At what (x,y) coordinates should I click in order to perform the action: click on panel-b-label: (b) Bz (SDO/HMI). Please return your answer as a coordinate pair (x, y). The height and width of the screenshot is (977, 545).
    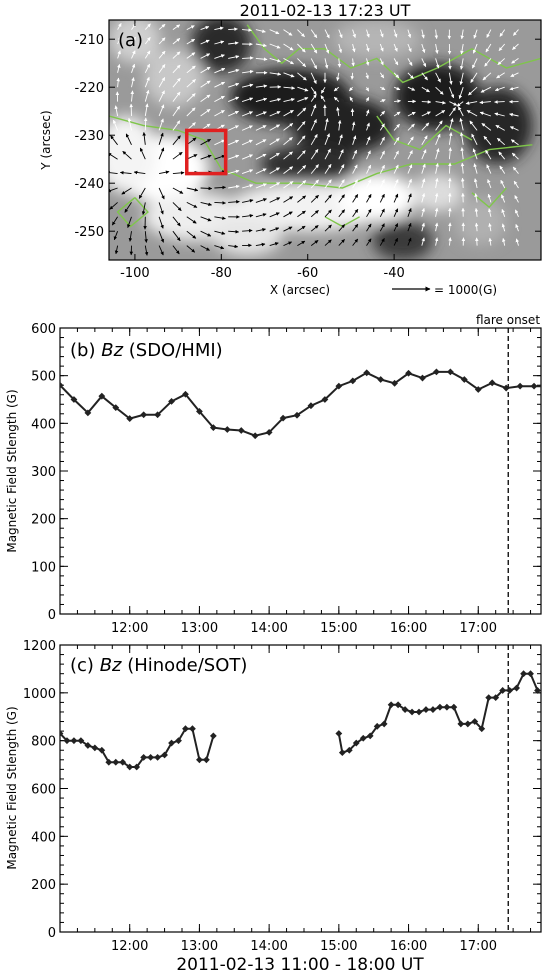
    Looking at the image, I should click on (146, 350).